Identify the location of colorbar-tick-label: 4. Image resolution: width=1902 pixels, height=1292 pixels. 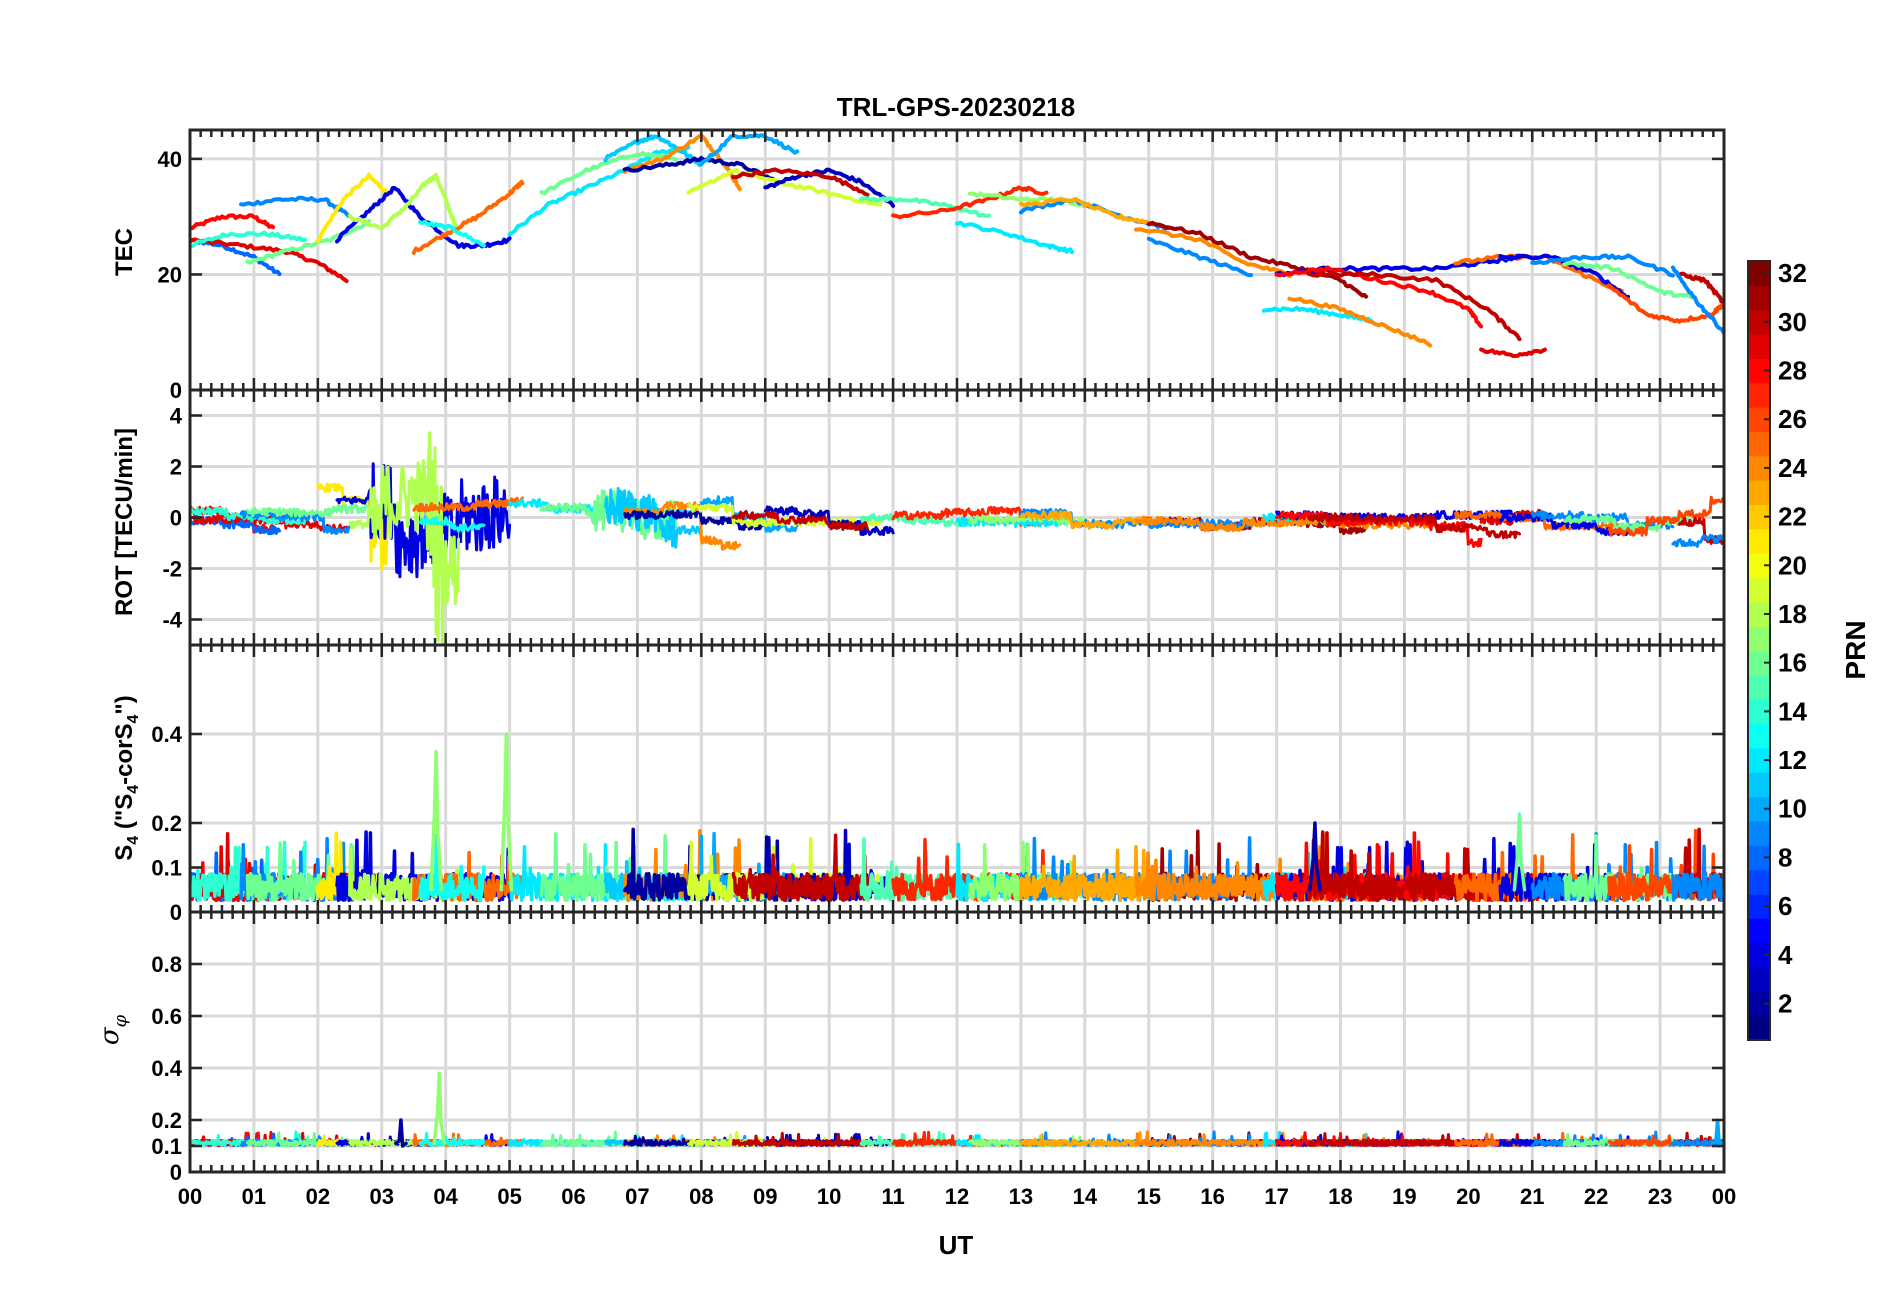
(1785, 955).